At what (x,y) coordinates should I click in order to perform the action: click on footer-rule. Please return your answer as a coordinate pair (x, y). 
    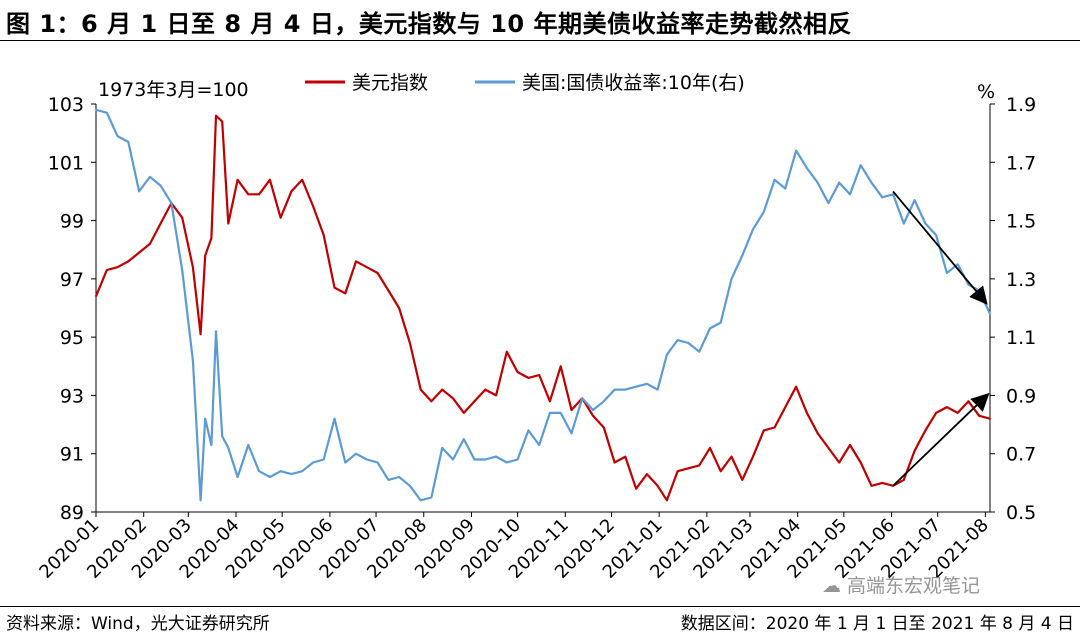
    Looking at the image, I should click on (540, 606).